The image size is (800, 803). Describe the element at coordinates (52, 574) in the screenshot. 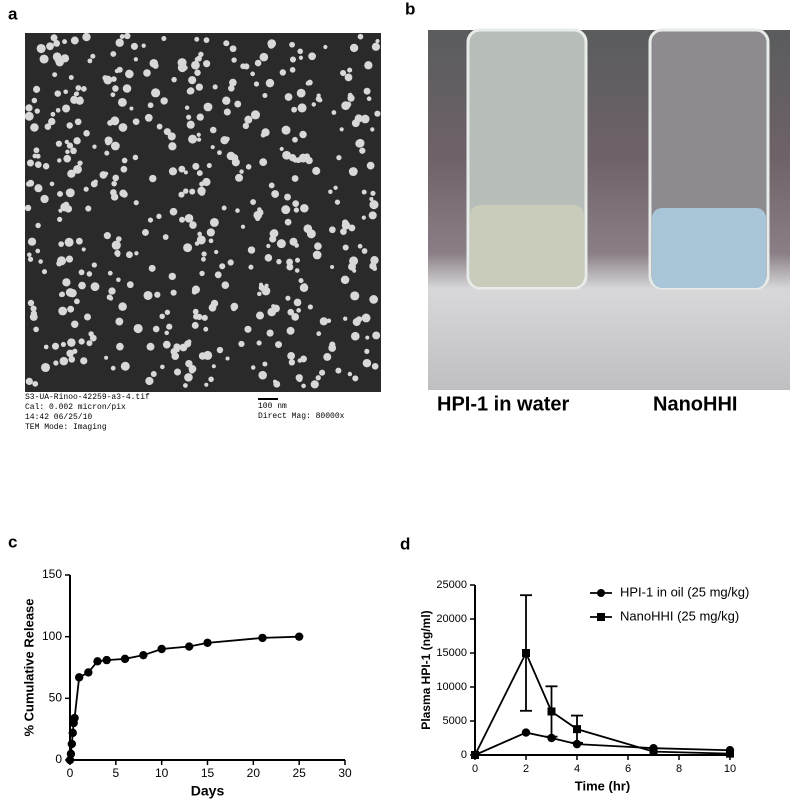

I see `y-tick-label: 150` at that location.